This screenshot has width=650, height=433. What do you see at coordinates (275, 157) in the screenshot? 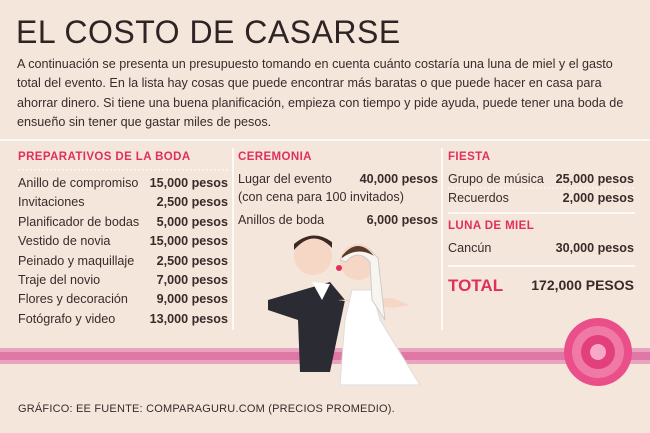
I see `section-heading: CEREMONIA` at bounding box center [275, 157].